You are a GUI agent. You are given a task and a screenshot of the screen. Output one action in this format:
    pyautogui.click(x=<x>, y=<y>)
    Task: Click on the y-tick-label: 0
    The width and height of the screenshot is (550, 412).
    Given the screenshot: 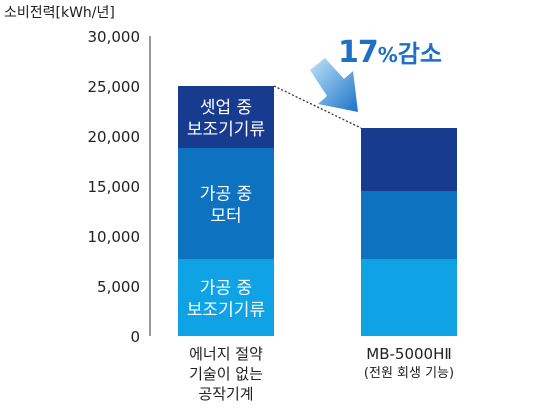 What is the action you would take?
    pyautogui.click(x=135, y=337)
    